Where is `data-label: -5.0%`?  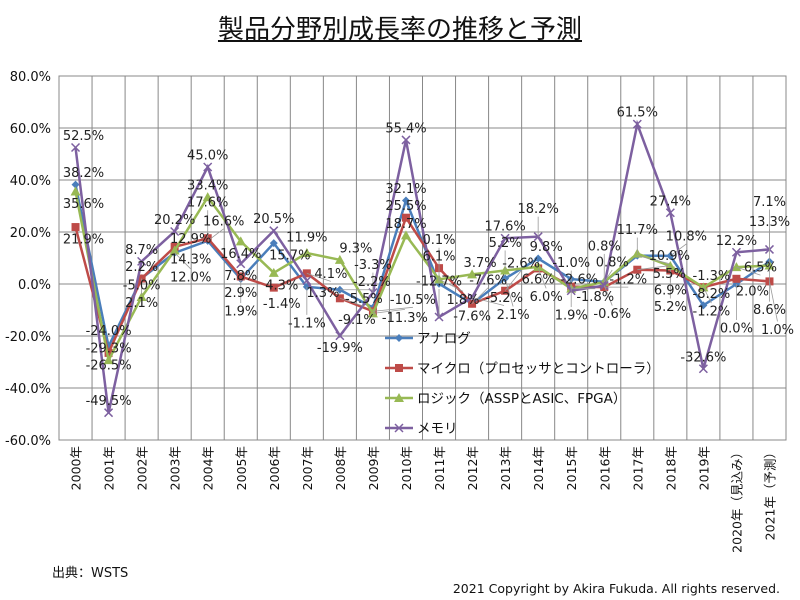 data-label: -5.0% is located at coordinates (142, 286).